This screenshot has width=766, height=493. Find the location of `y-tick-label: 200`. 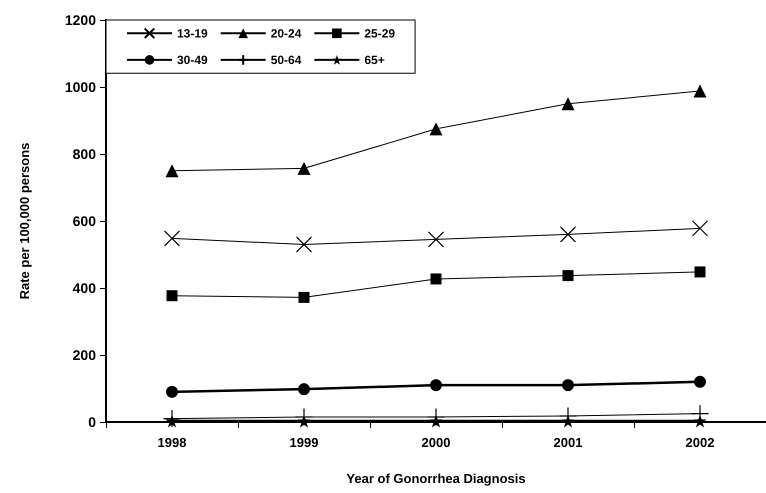

y-tick-label: 200 is located at coordinates (84, 355).